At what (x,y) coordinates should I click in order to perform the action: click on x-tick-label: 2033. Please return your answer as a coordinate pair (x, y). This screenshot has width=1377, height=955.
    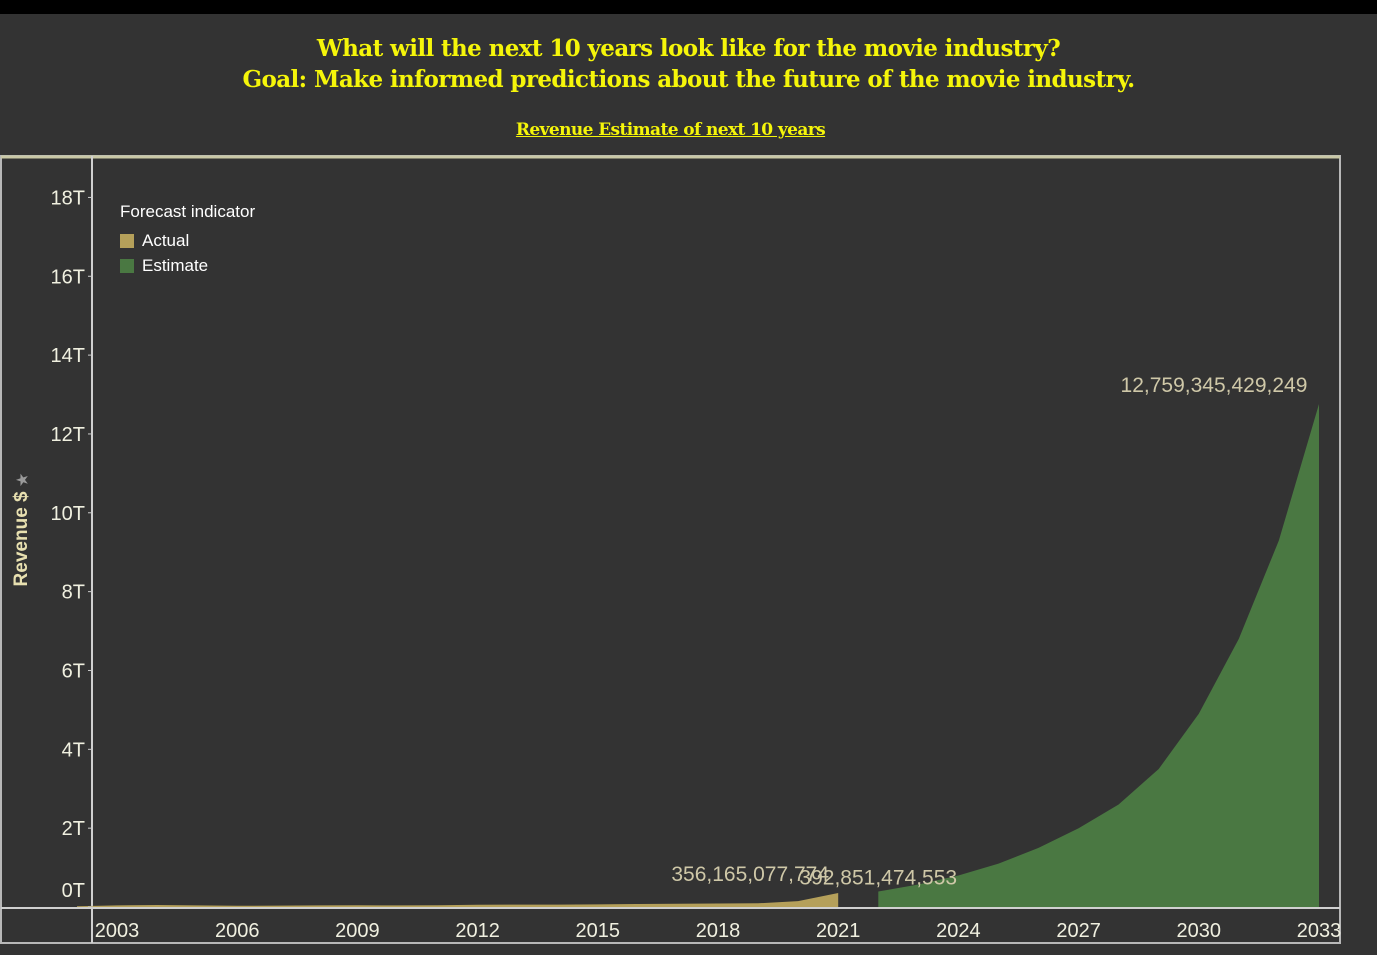
    Looking at the image, I should click on (1319, 931).